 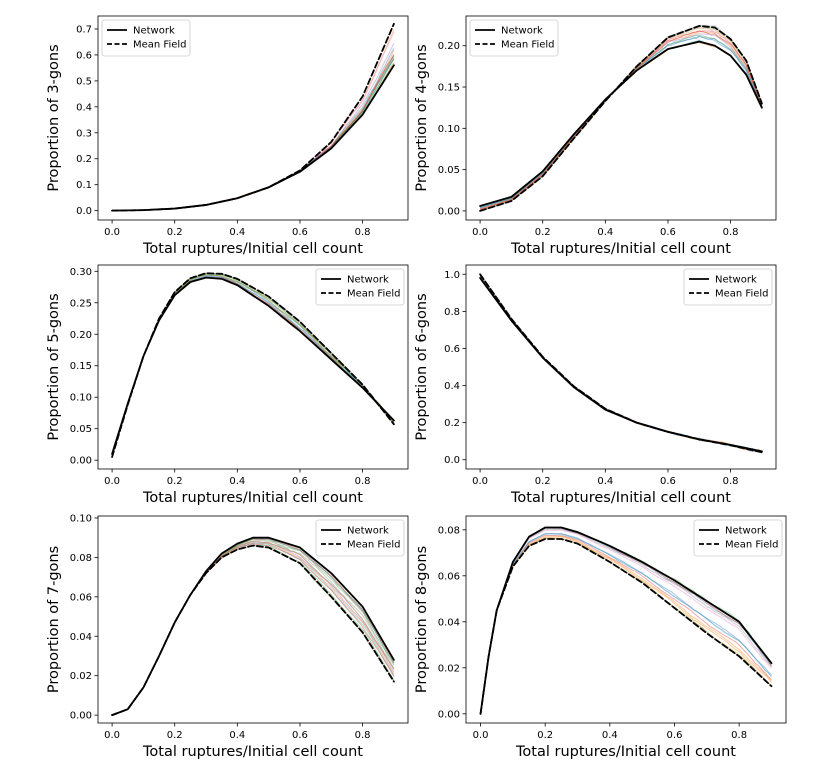 I want to click on y-tick-label: 0.06, so click(x=449, y=576).